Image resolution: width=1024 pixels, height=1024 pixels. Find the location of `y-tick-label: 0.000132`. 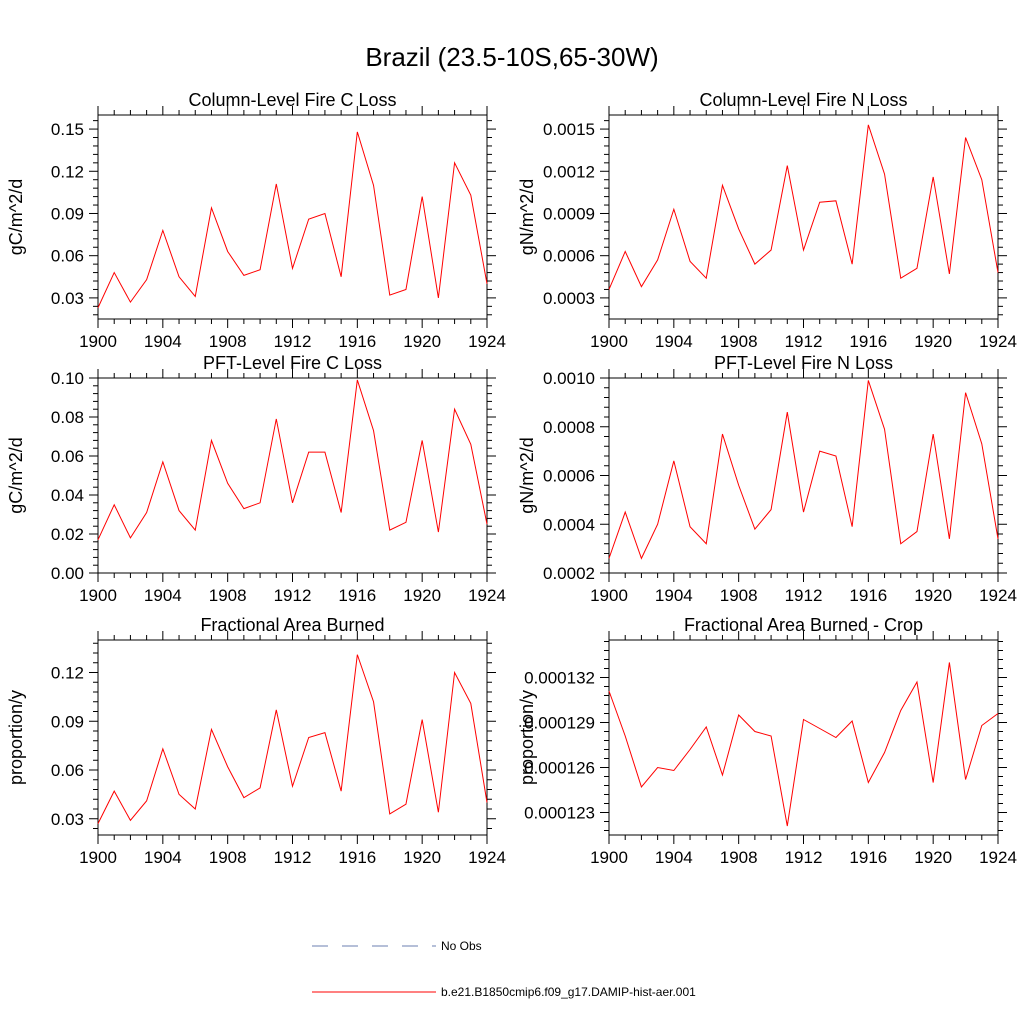

y-tick-label: 0.000132 is located at coordinates (559, 678).